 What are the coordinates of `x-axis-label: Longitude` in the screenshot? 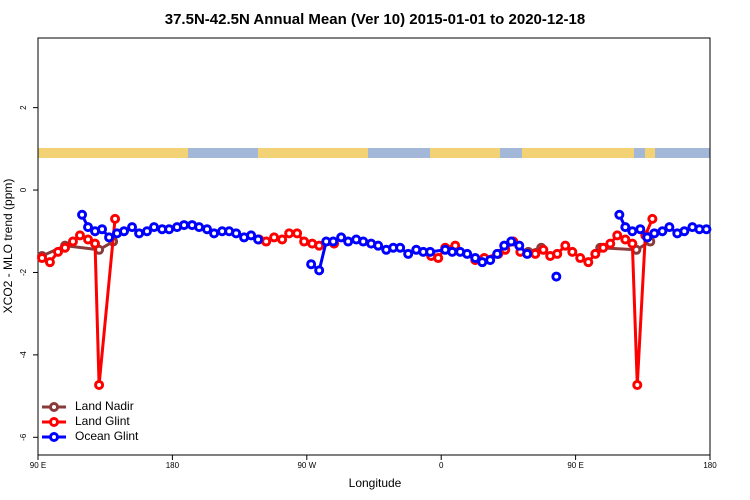 It's located at (375, 483).